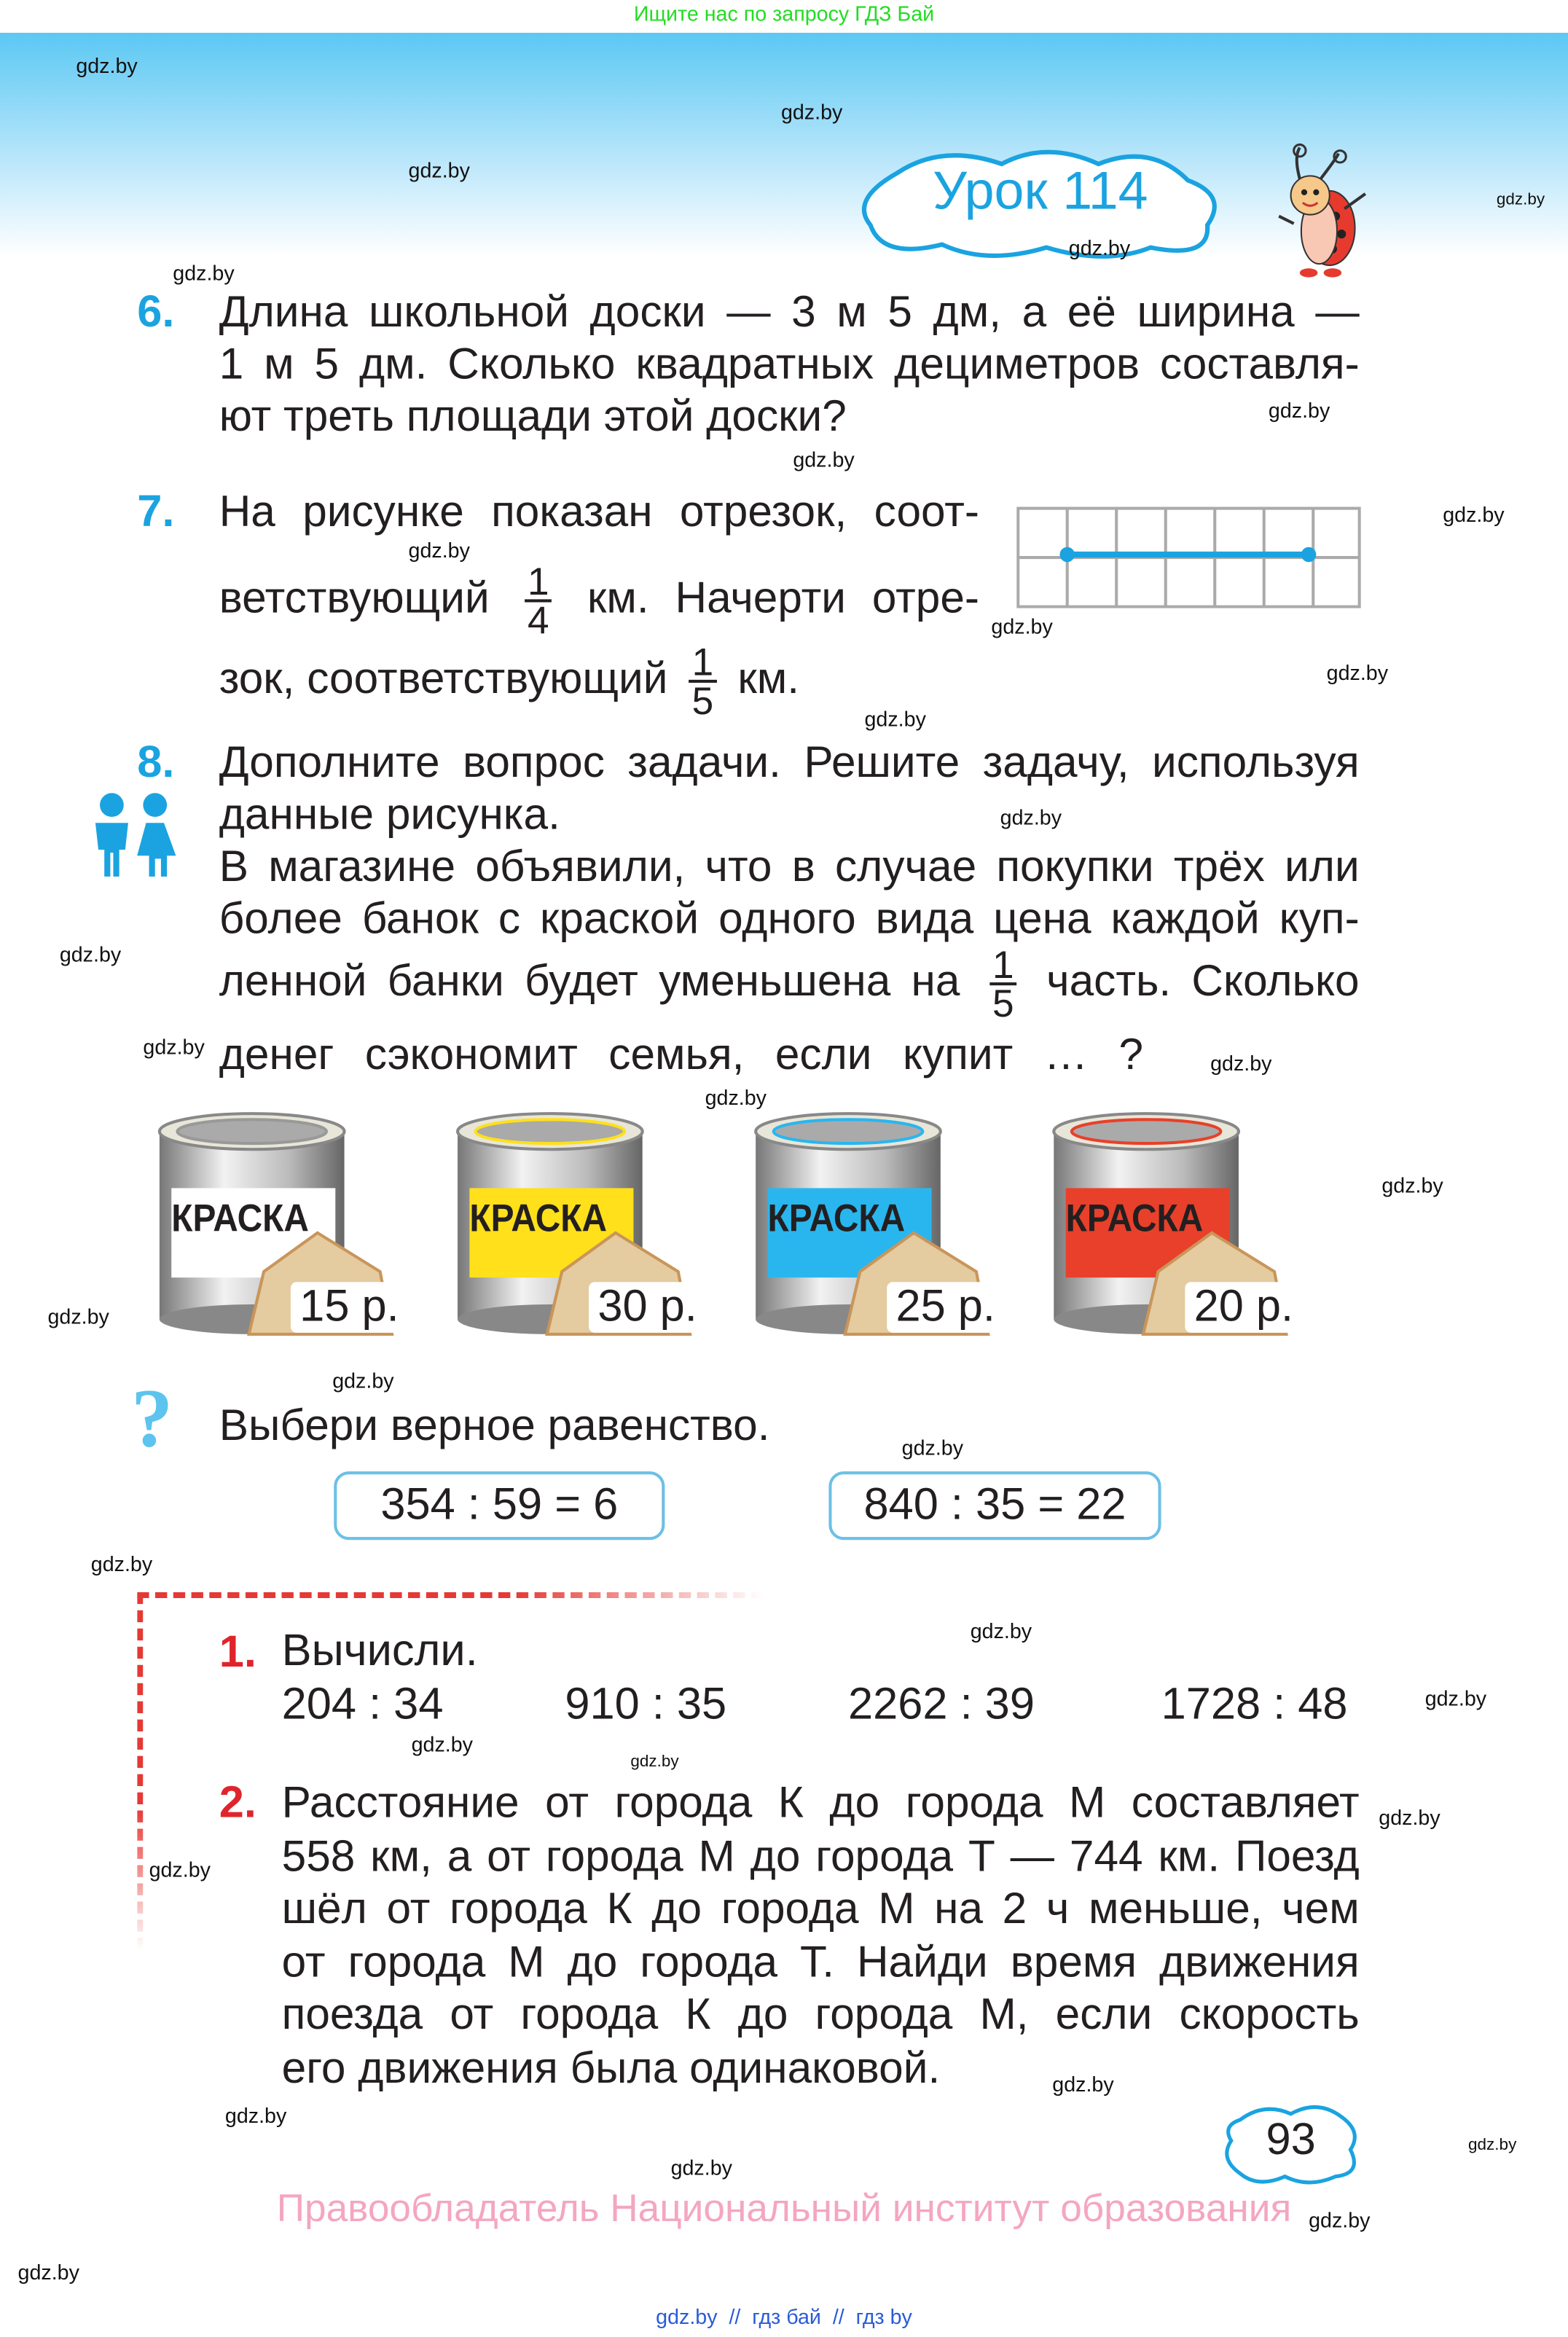  What do you see at coordinates (389, 814) in the screenshot?
I see `task-8-line: данные рисунка.` at bounding box center [389, 814].